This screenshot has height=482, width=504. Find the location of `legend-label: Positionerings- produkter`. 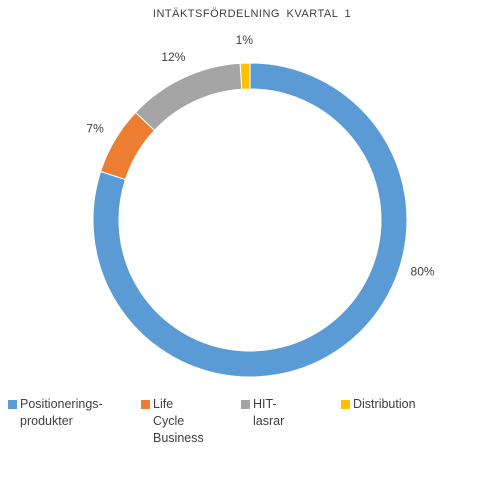

legend-label: Positionerings- produkter is located at coordinates (61, 412).